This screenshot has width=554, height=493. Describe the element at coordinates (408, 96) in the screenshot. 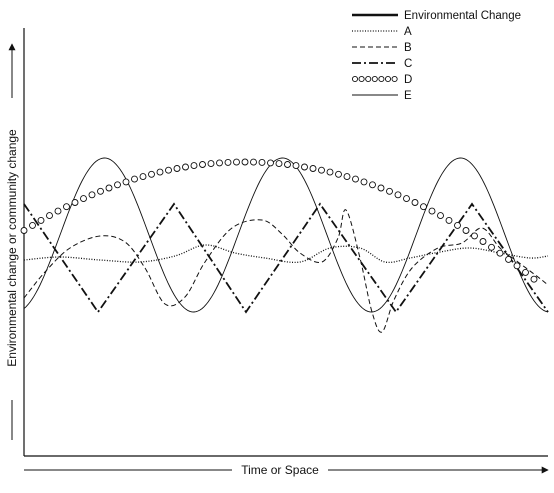

I see `legend-label-e: E` at that location.